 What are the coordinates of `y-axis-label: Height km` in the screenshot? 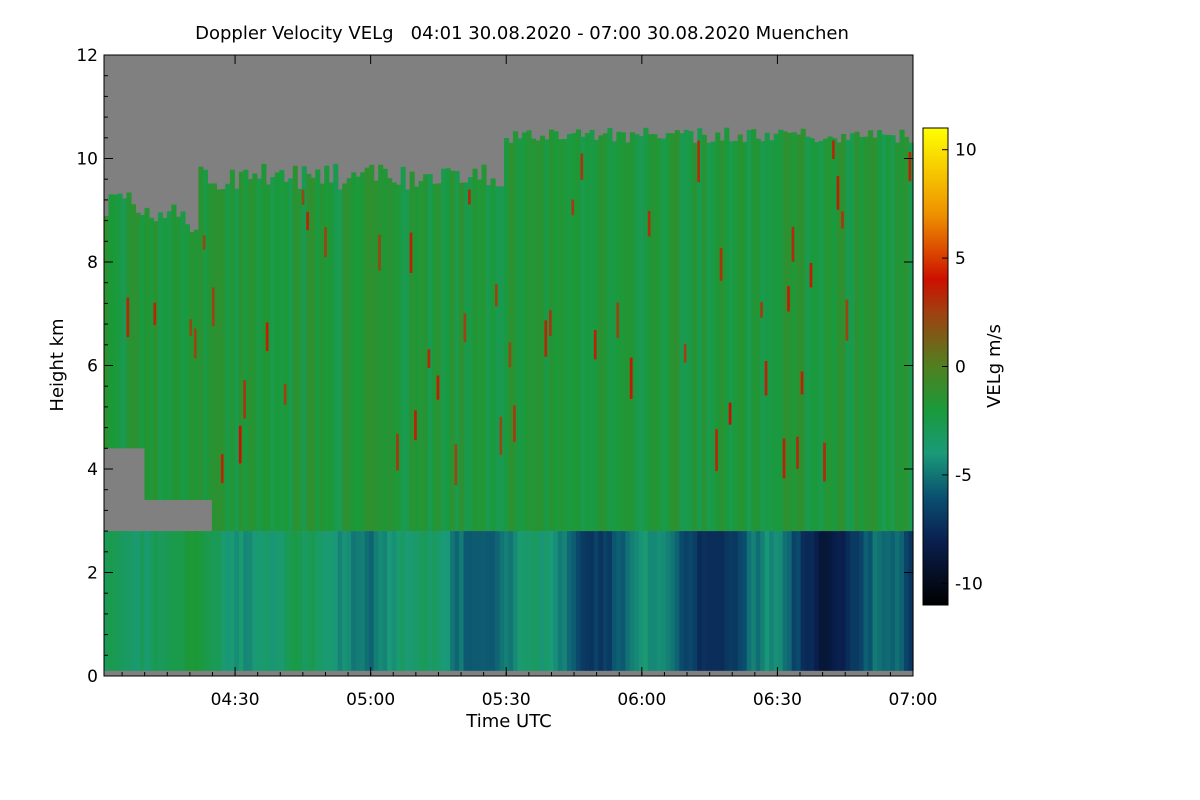 It's located at (57, 364).